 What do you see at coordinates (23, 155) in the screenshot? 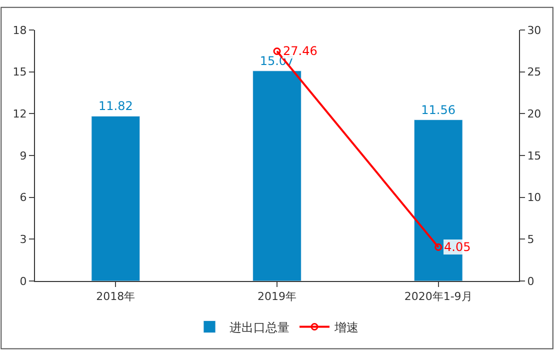
I see `y-tick-label: 9` at bounding box center [23, 155].